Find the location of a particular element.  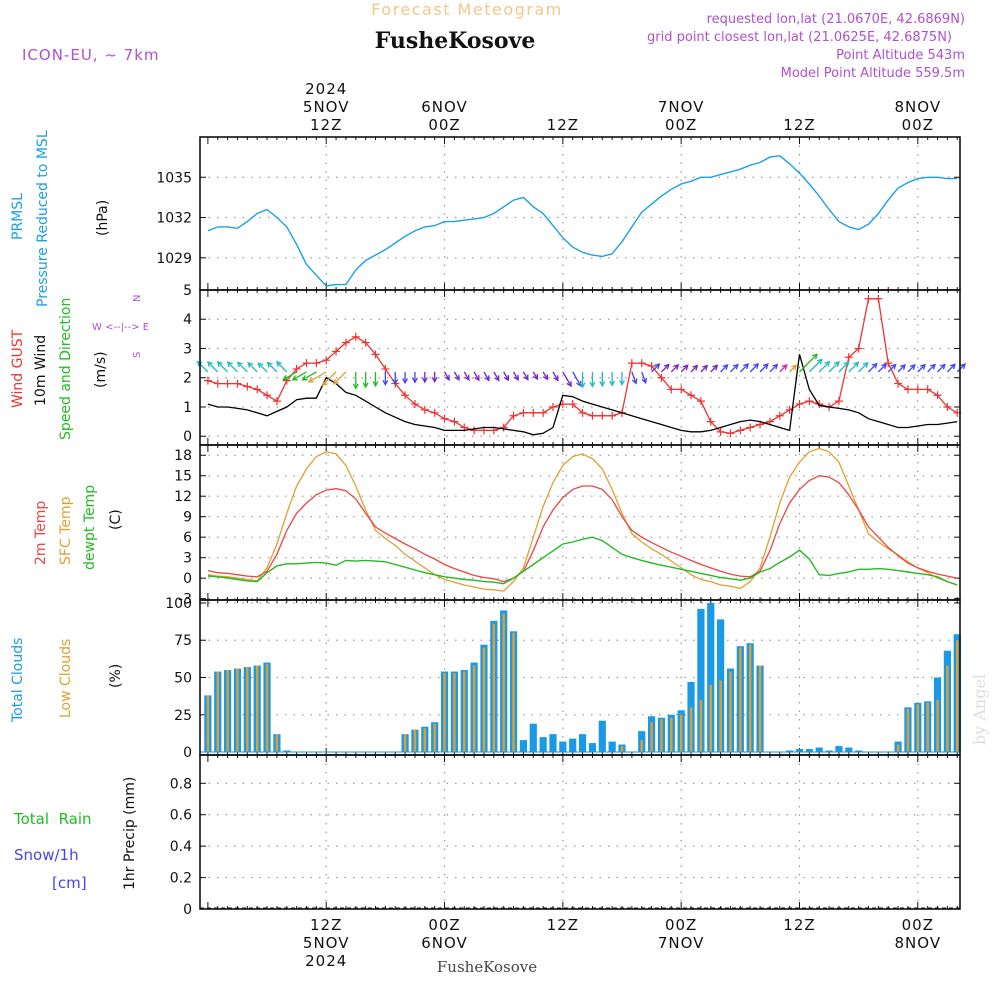

temp-labels: 2m Temp SFC Temp dewpt Temp (C) is located at coordinates (78, 527).